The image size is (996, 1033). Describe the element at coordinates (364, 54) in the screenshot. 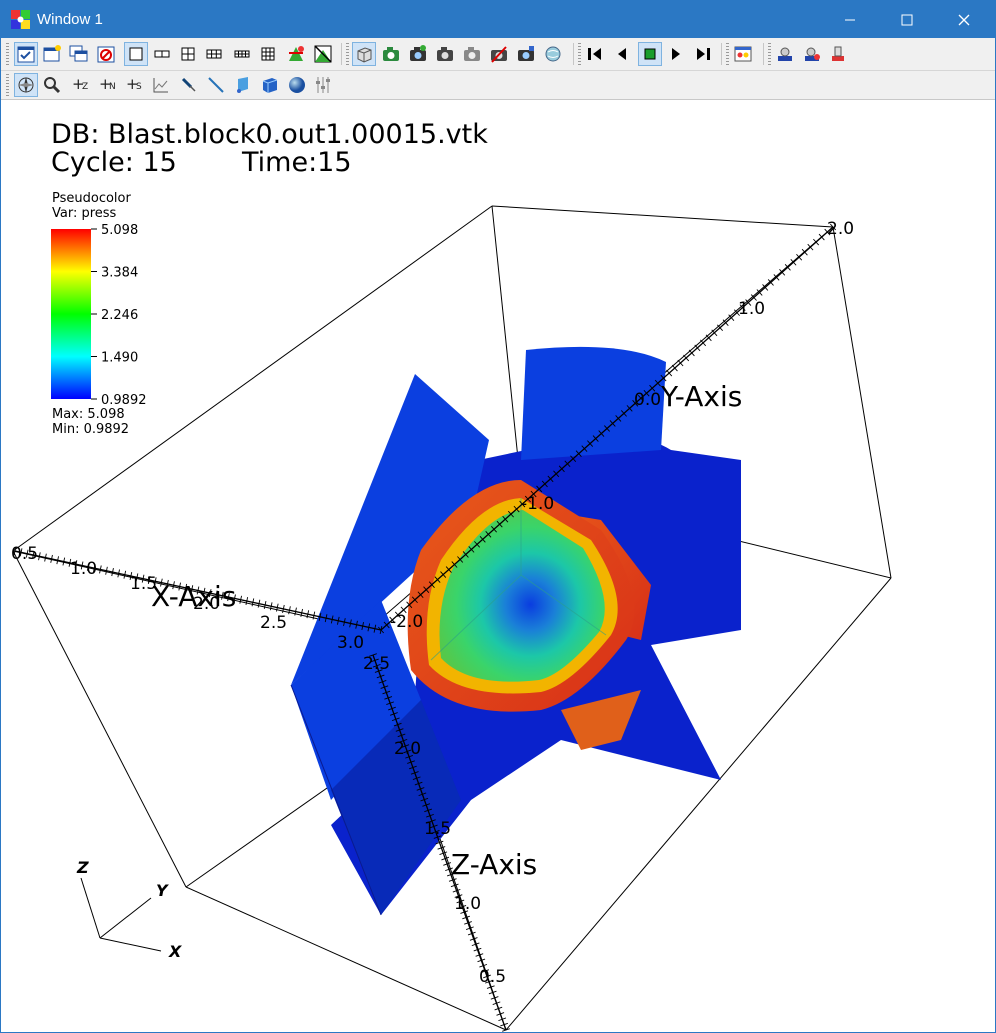

I see `reset-view-button` at that location.